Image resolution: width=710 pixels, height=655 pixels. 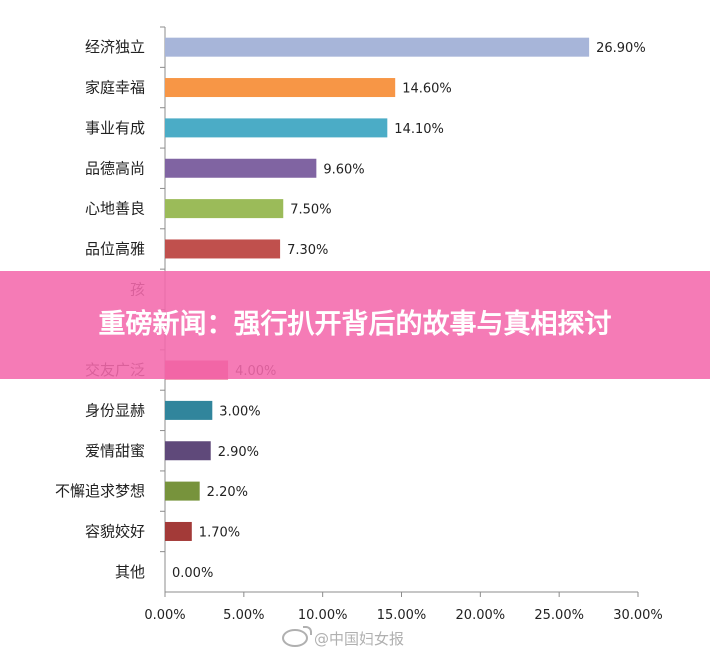 I want to click on category-label: 事业有成, so click(x=115, y=128).